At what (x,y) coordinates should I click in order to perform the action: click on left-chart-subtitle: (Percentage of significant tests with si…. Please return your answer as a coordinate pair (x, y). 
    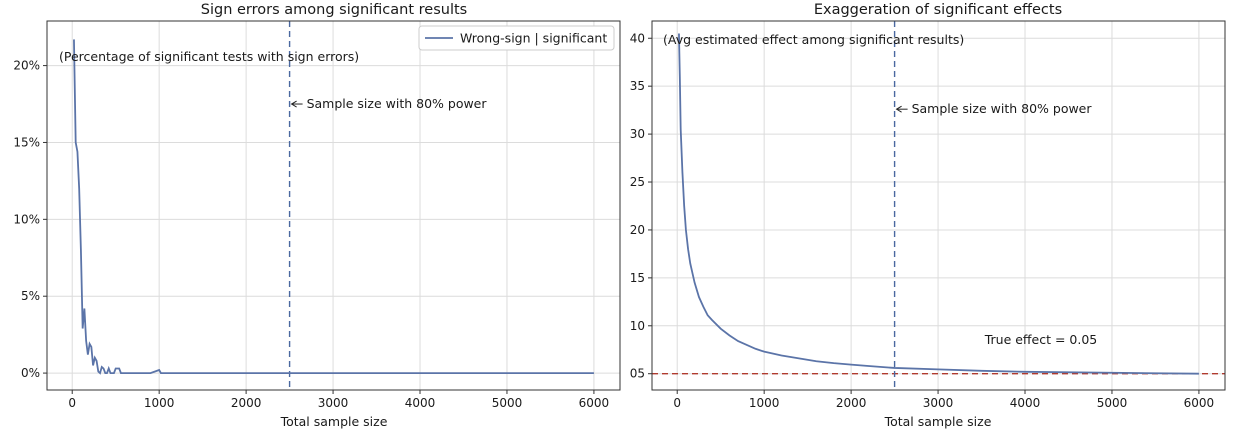
    Looking at the image, I should click on (209, 56).